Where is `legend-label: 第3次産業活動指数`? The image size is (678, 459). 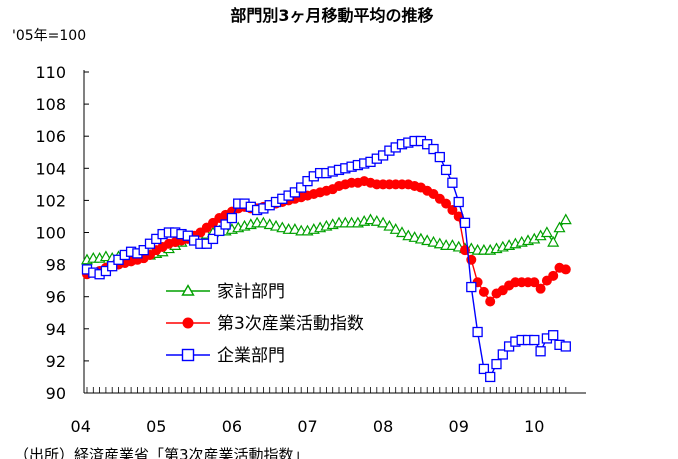
legend-label: 第3次産業活動指数 is located at coordinates (290, 324).